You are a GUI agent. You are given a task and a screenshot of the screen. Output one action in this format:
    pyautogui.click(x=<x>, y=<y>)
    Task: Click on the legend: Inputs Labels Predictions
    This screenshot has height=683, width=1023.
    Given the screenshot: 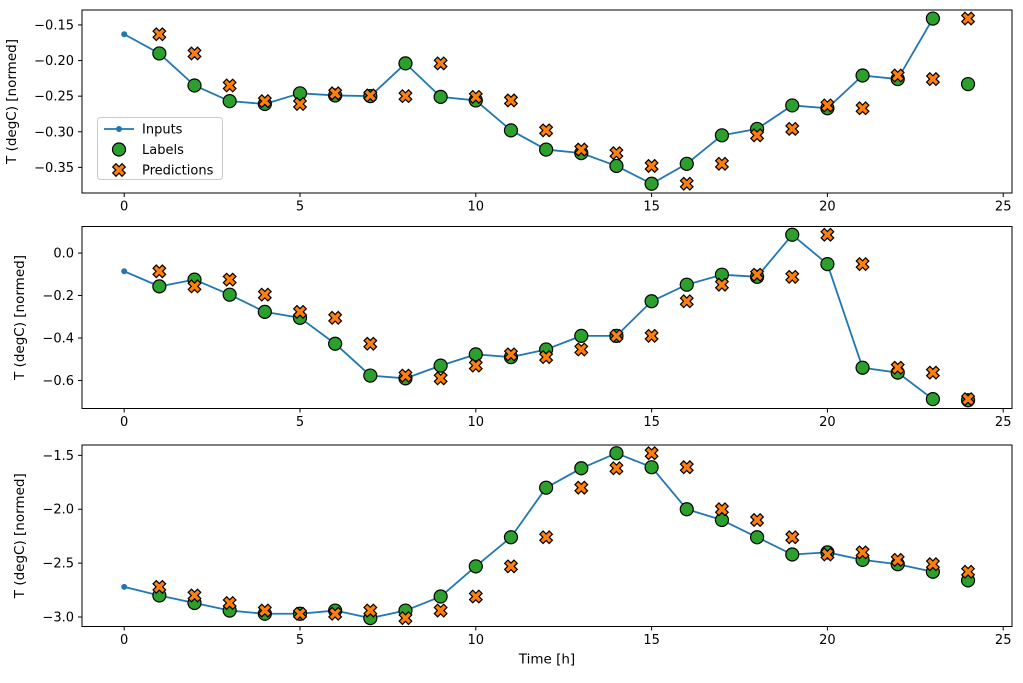 What is the action you would take?
    pyautogui.click(x=160, y=148)
    